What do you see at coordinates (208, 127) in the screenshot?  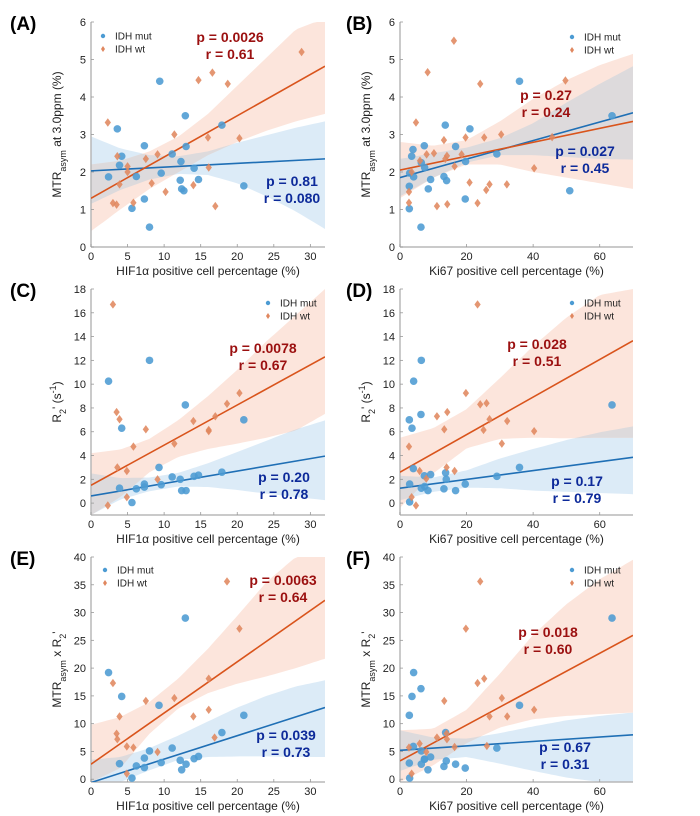 I see `confidence-bands` at bounding box center [208, 127].